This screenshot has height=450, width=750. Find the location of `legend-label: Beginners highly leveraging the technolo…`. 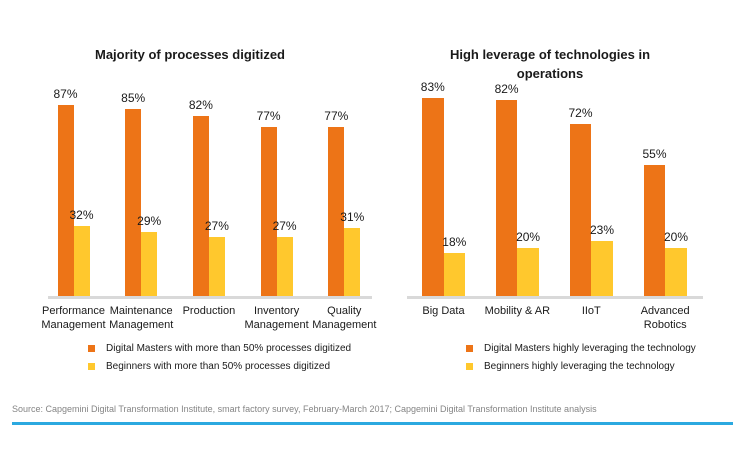

legend-label: Beginners highly leveraging the technolo… is located at coordinates (579, 366).